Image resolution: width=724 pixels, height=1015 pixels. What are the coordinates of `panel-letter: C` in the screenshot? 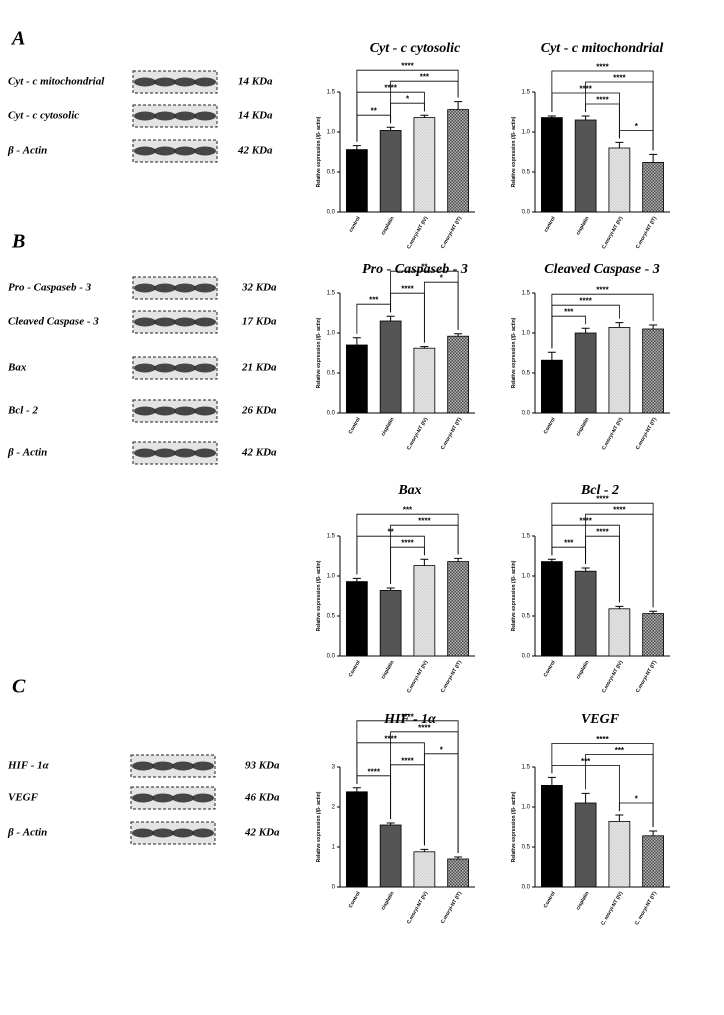 It's located at (19, 687).